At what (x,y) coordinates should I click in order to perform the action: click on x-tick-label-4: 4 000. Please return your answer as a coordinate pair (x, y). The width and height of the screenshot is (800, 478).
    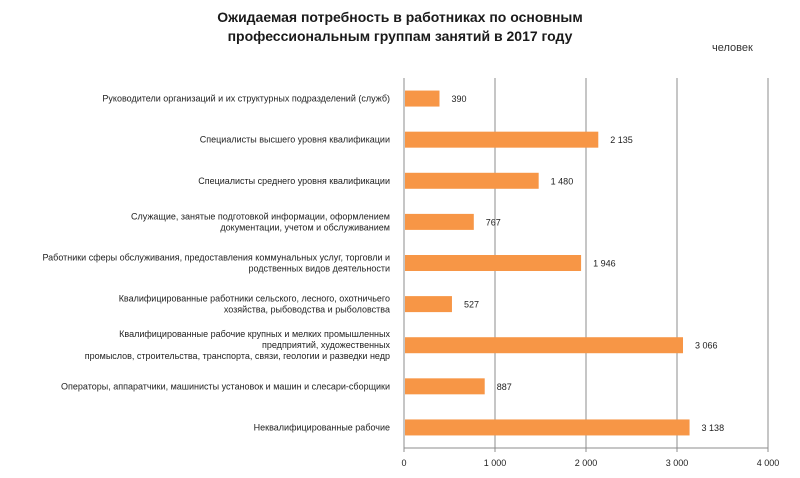
    Looking at the image, I should click on (768, 463).